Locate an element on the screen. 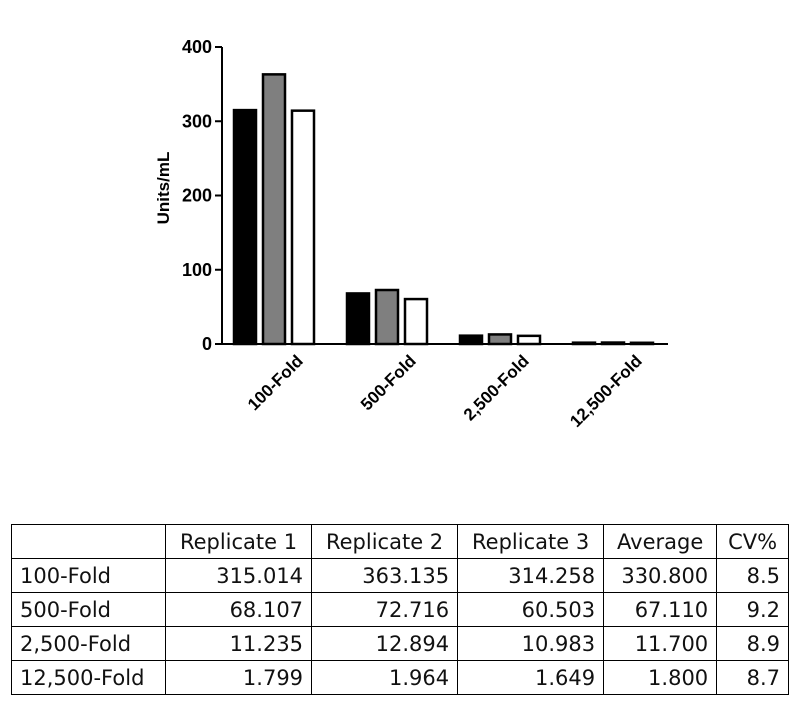 The height and width of the screenshot is (708, 800). y-tick-label: 100 is located at coordinates (197, 270).